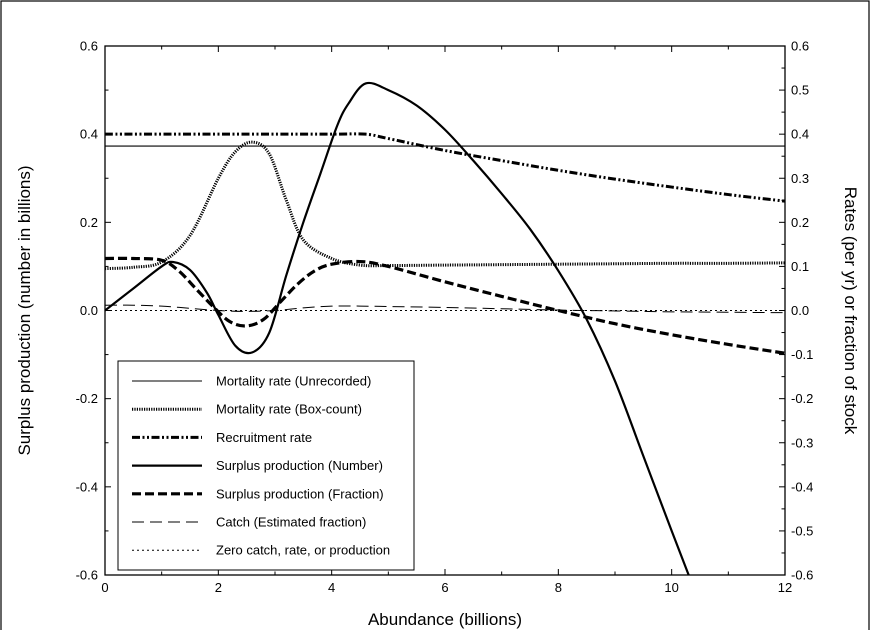 This screenshot has width=870, height=630. What do you see at coordinates (89, 310) in the screenshot?
I see `y-tick-label: 0.0` at bounding box center [89, 310].